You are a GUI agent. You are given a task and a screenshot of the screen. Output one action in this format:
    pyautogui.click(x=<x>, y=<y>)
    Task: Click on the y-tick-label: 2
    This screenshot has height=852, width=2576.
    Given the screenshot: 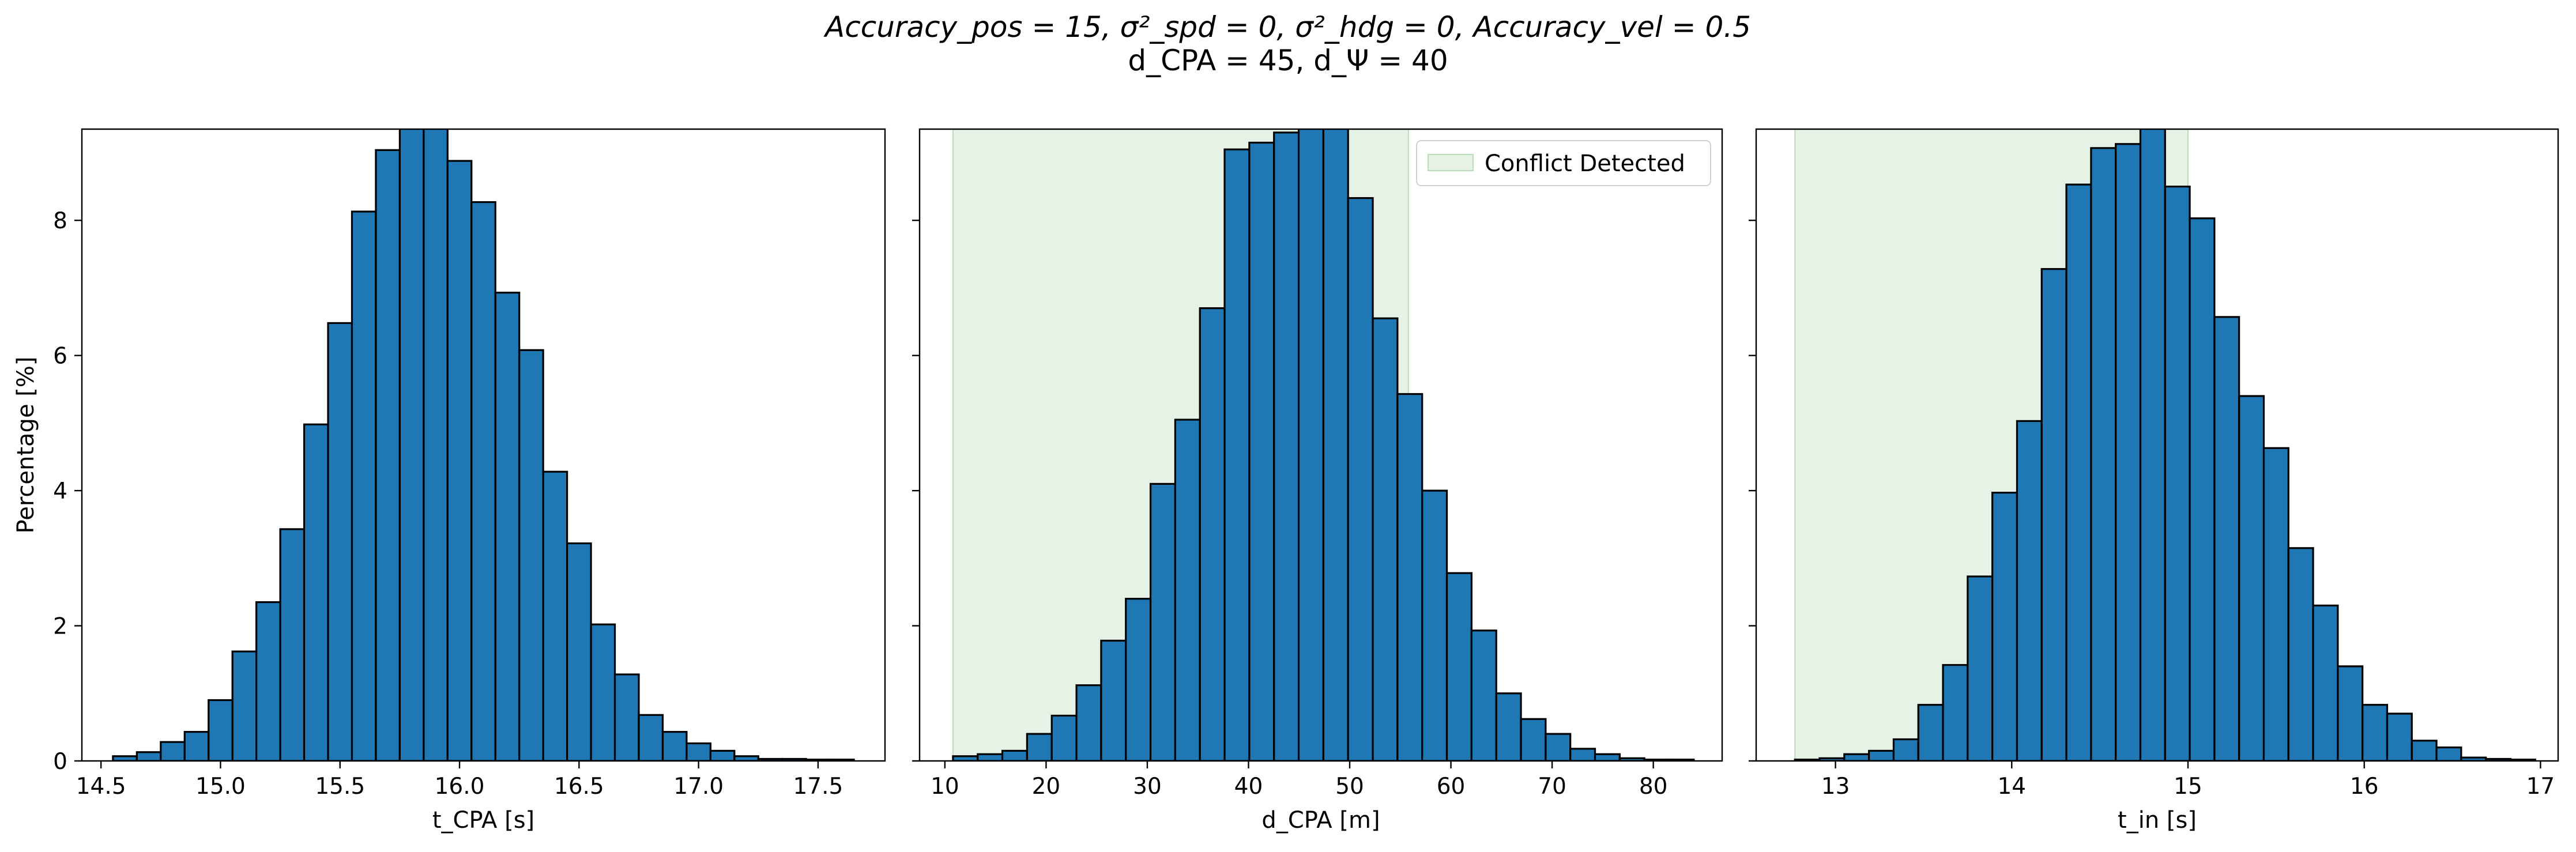 What is the action you would take?
    pyautogui.click(x=60, y=627)
    